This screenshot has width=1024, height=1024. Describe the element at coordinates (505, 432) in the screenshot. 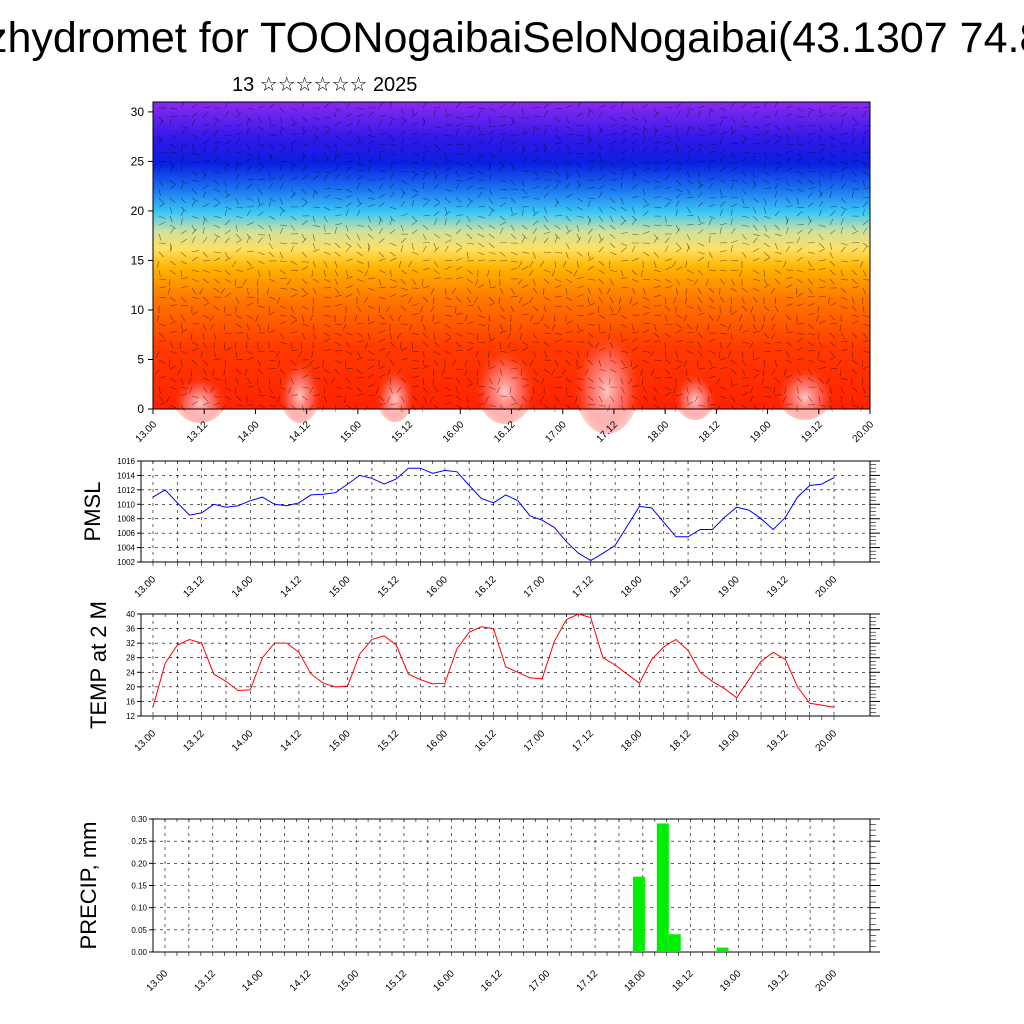

I see `x-tick-label: 16.12` at that location.